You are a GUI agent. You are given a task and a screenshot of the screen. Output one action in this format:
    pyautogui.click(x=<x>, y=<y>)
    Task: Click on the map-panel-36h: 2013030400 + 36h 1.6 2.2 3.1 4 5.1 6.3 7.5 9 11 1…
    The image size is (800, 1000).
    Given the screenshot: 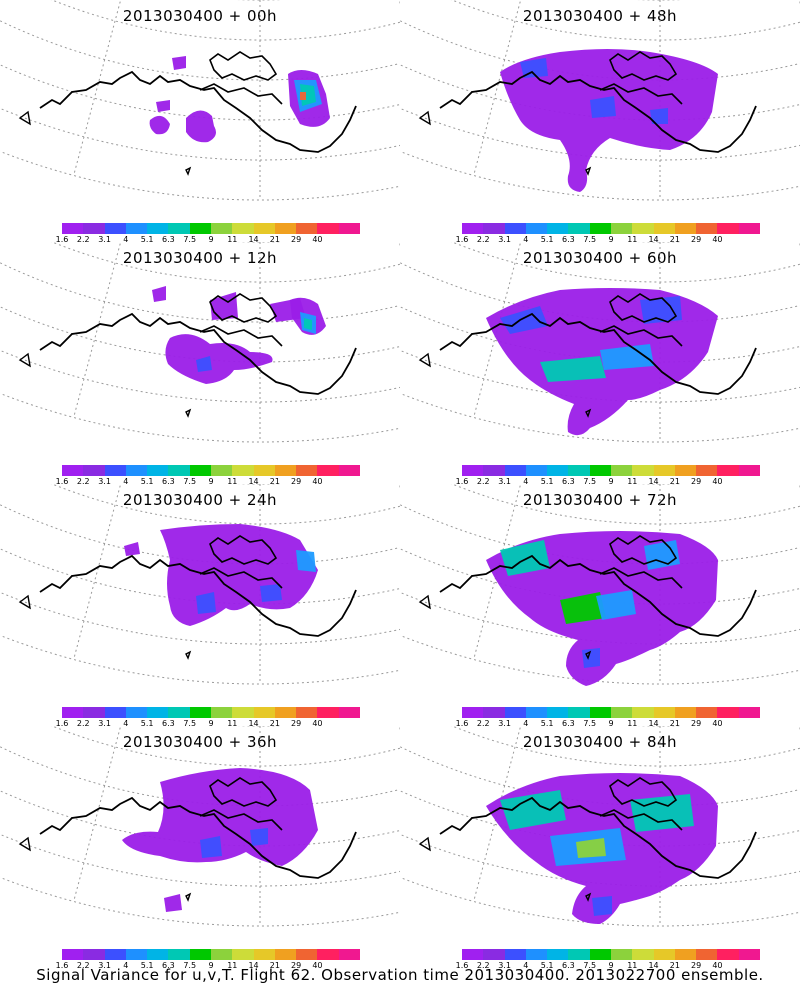 What is the action you would take?
    pyautogui.click(x=200, y=848)
    